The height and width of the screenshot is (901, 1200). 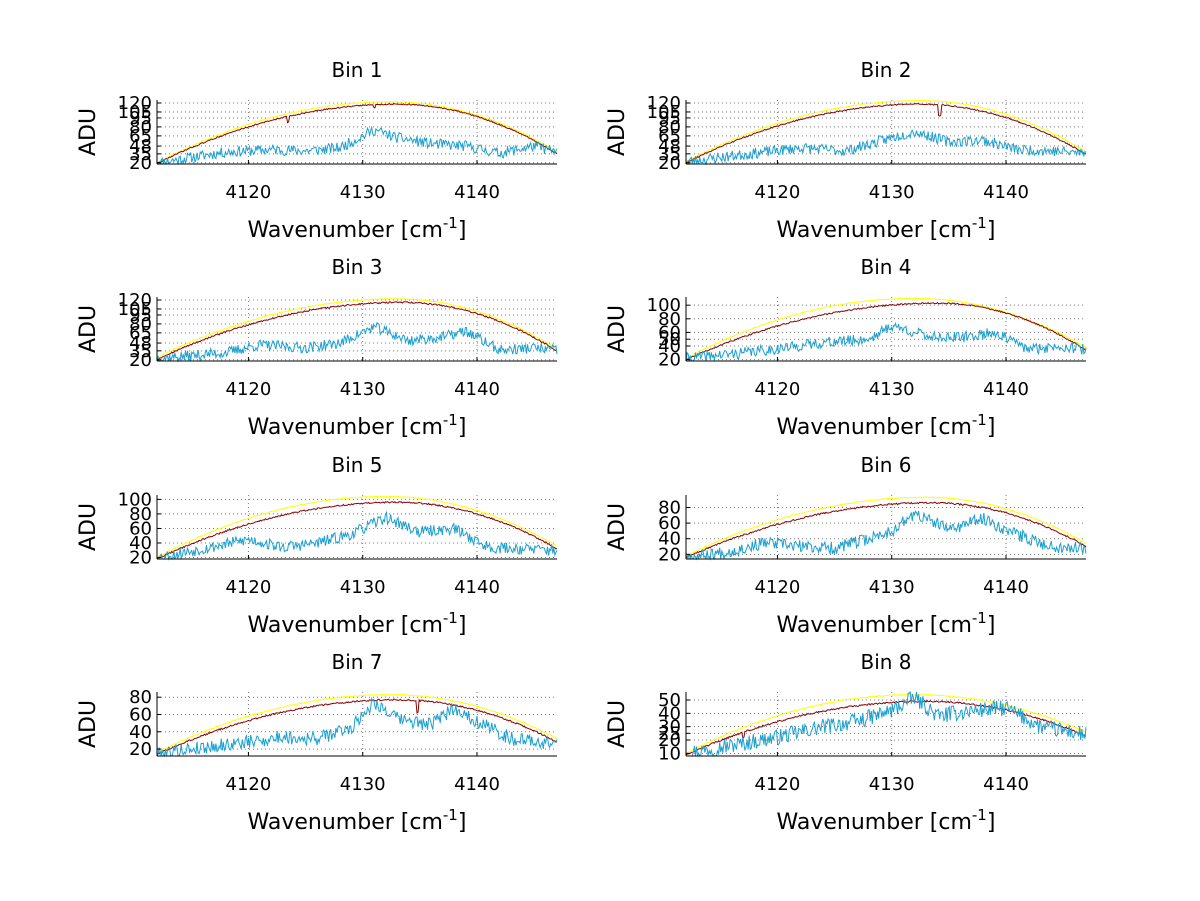 I want to click on subplot-title: Bin 4, so click(x=885, y=267).